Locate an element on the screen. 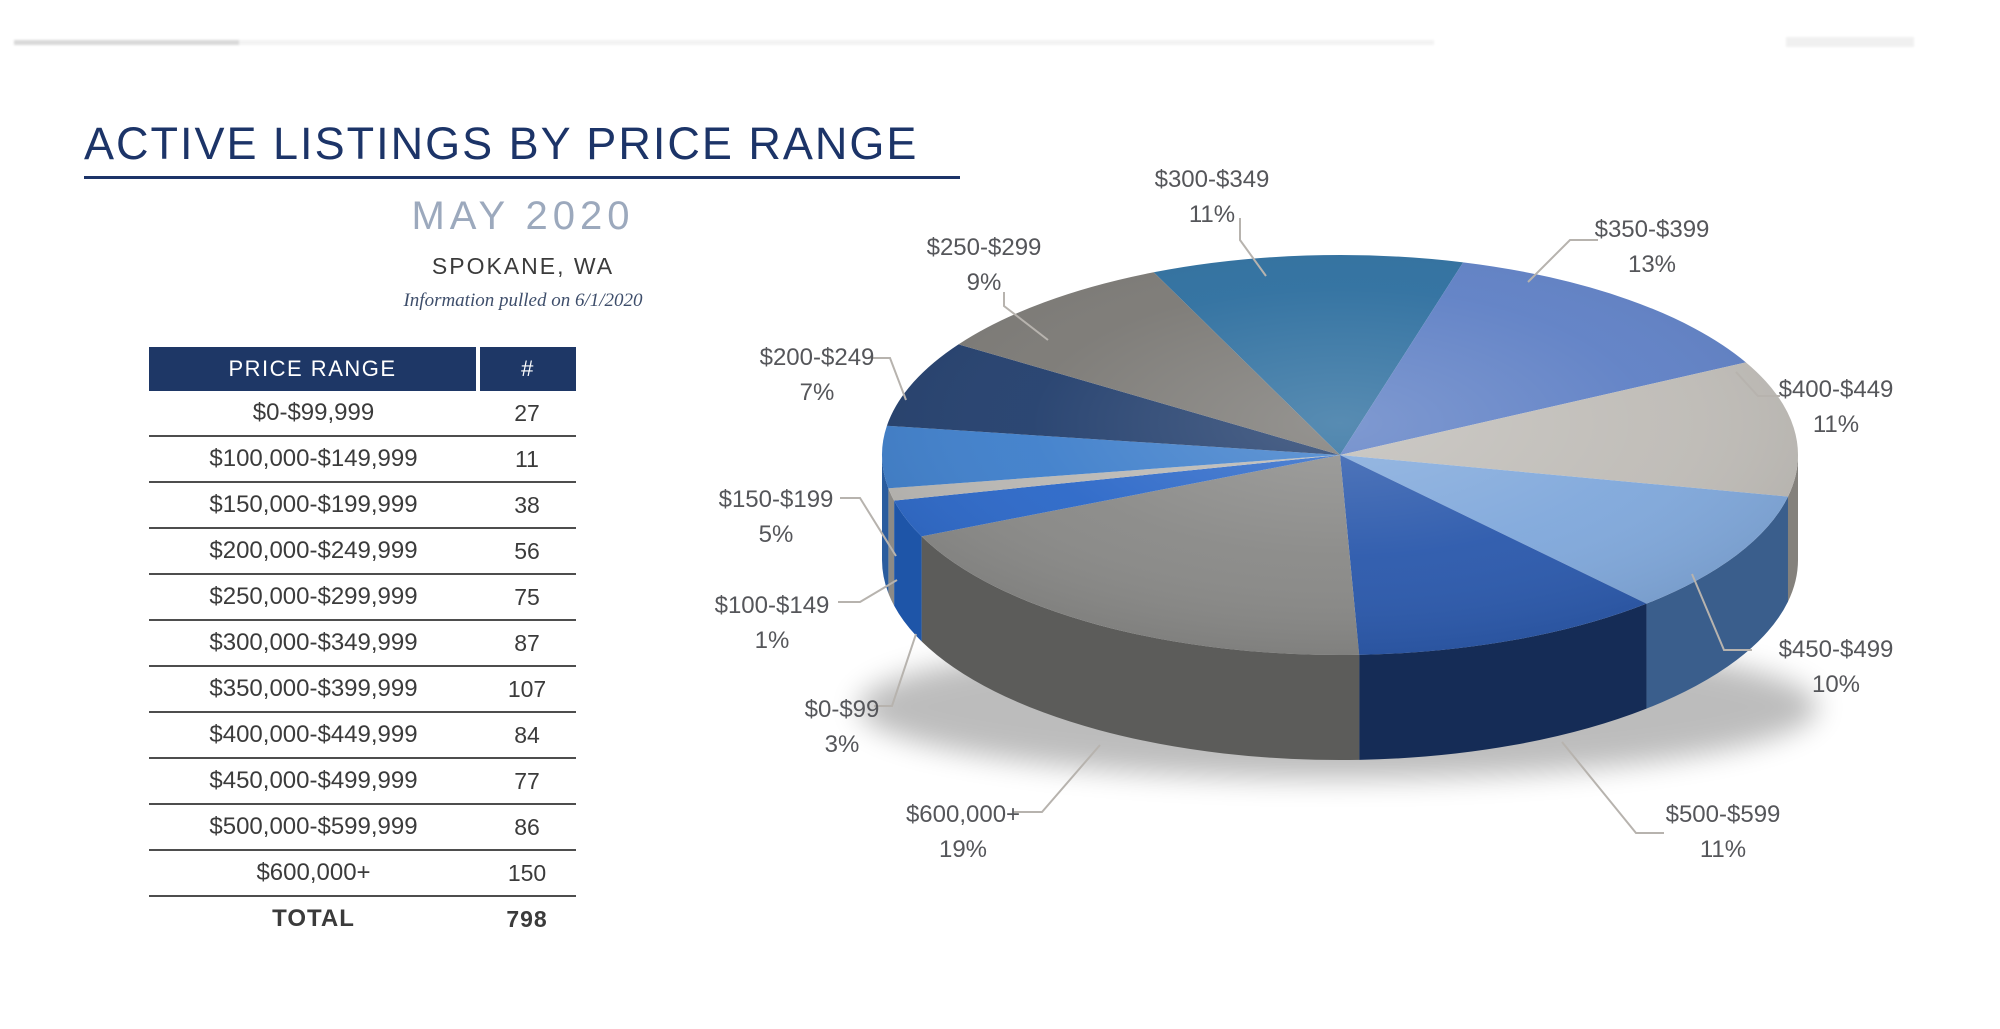  count-cell: 84 is located at coordinates (527, 735).